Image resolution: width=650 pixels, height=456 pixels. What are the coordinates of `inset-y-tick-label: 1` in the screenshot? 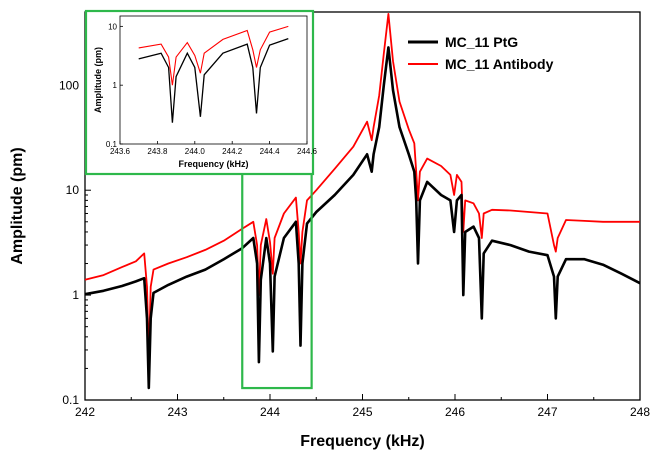 It's located at (115, 85).